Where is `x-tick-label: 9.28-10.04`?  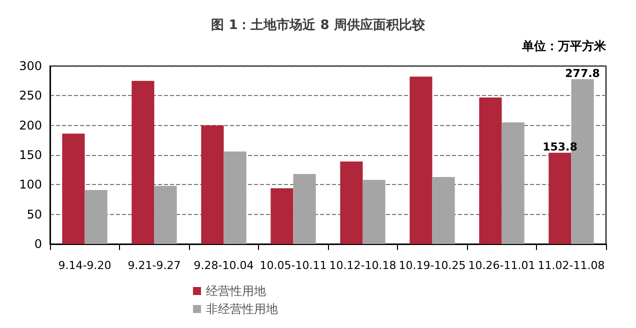 x-tick-label: 9.28-10.04 is located at coordinates (224, 265).